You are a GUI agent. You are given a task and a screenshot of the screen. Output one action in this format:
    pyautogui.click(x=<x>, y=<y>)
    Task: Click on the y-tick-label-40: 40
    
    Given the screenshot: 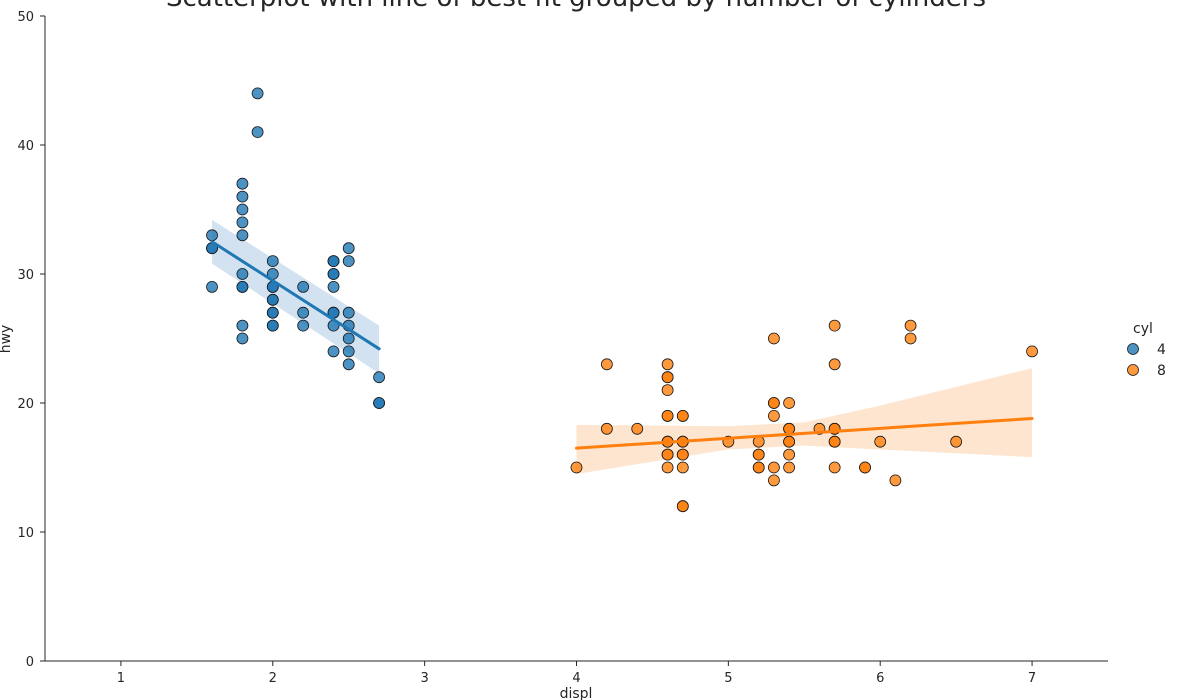 What is the action you would take?
    pyautogui.click(x=25, y=146)
    